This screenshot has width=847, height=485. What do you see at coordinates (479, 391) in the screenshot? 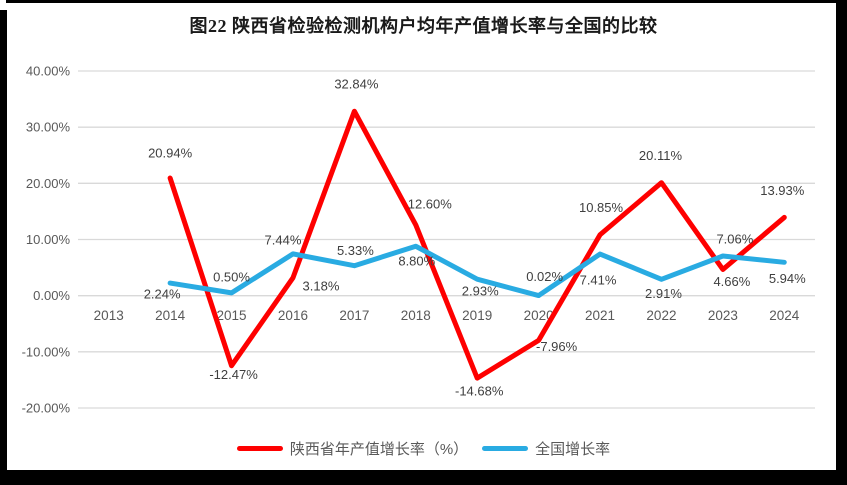
I see `data-label-shaanxi: -14.68%` at bounding box center [479, 391].